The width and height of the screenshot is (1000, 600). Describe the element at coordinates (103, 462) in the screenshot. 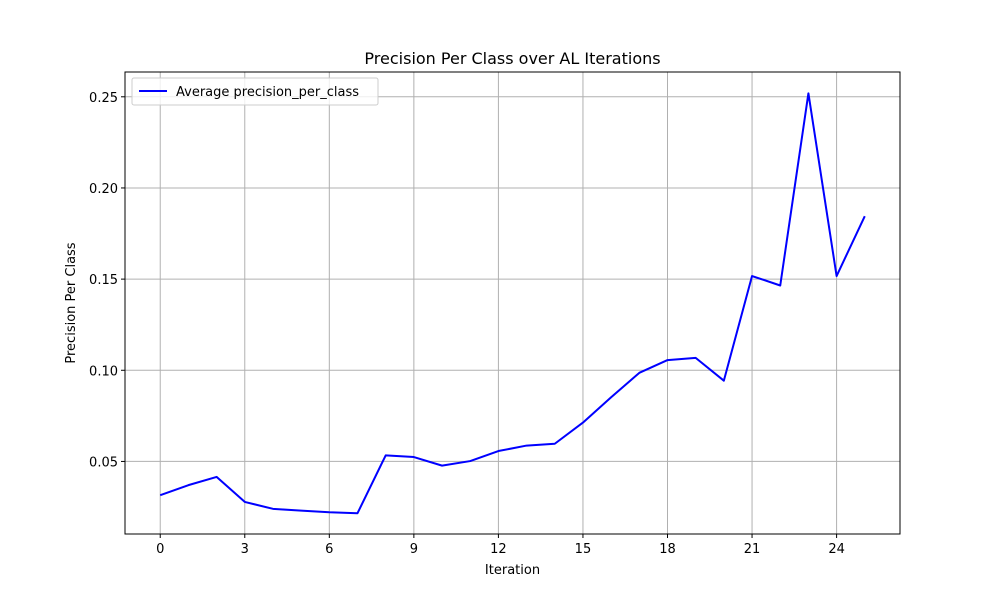

I see `y-tick-label: 0.05` at that location.